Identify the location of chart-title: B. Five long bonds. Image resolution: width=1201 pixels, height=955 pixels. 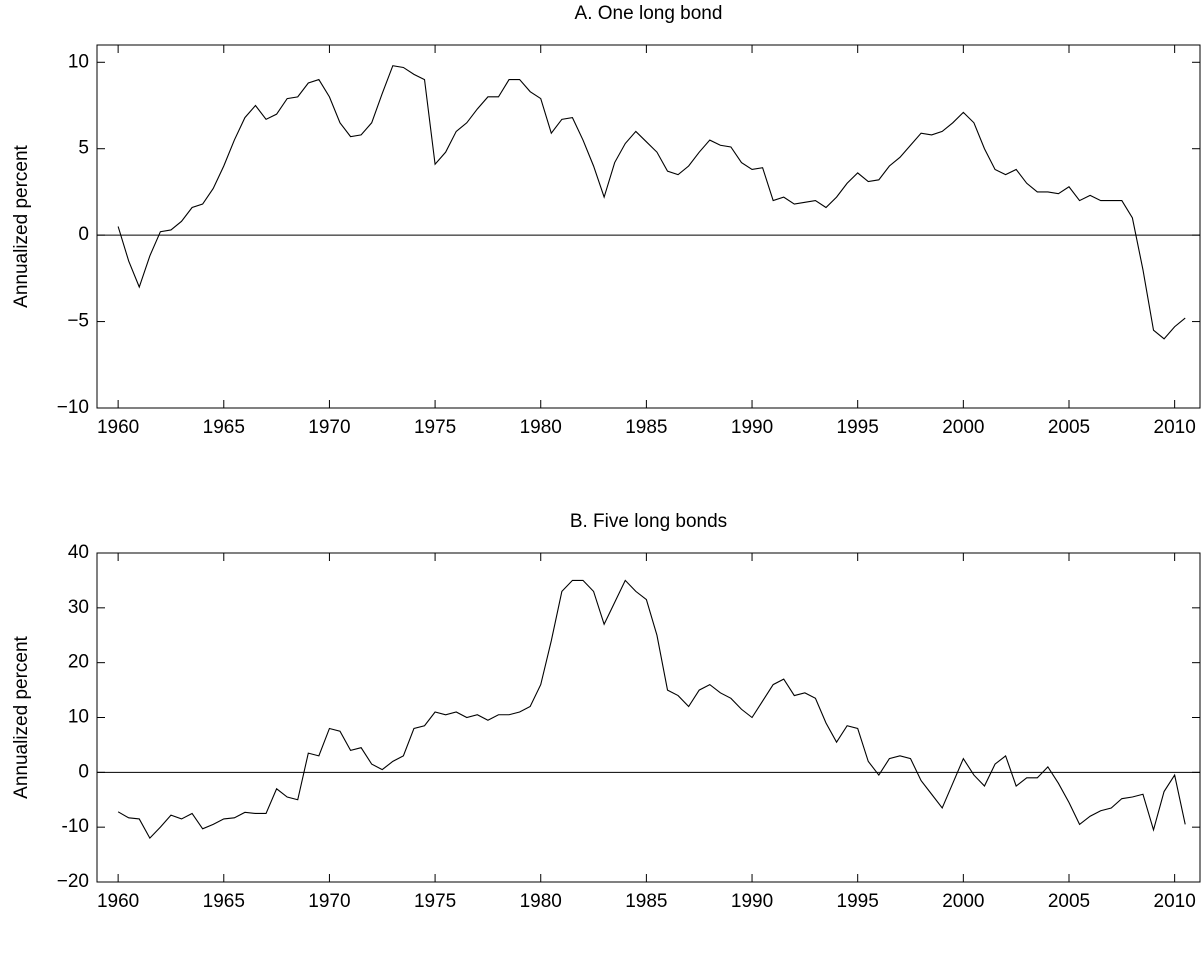
(648, 521).